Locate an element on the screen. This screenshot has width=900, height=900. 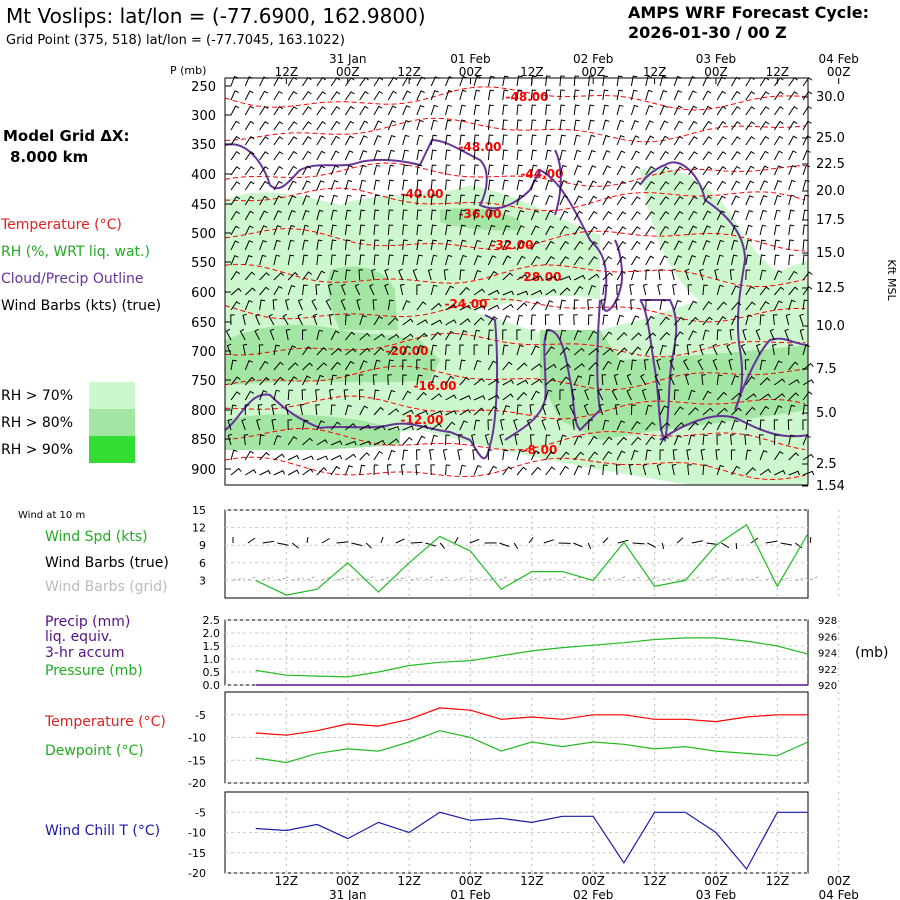
bottom-hour-label: 00Z is located at coordinates (348, 881).